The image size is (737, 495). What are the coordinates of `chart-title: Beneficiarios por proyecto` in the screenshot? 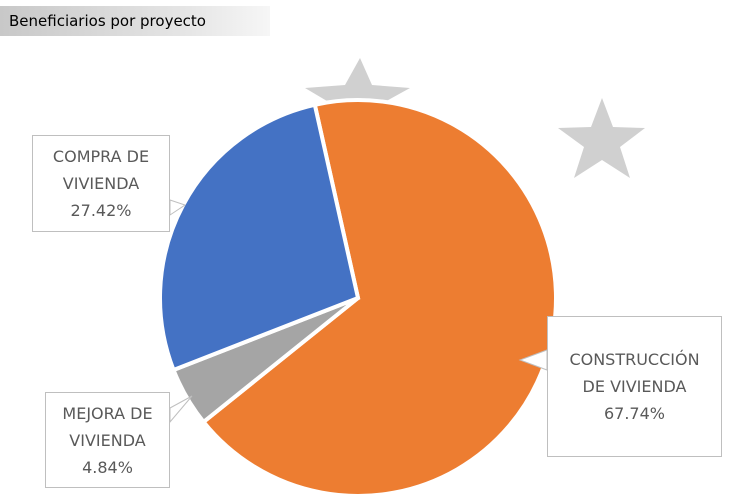 It's located at (135, 21).